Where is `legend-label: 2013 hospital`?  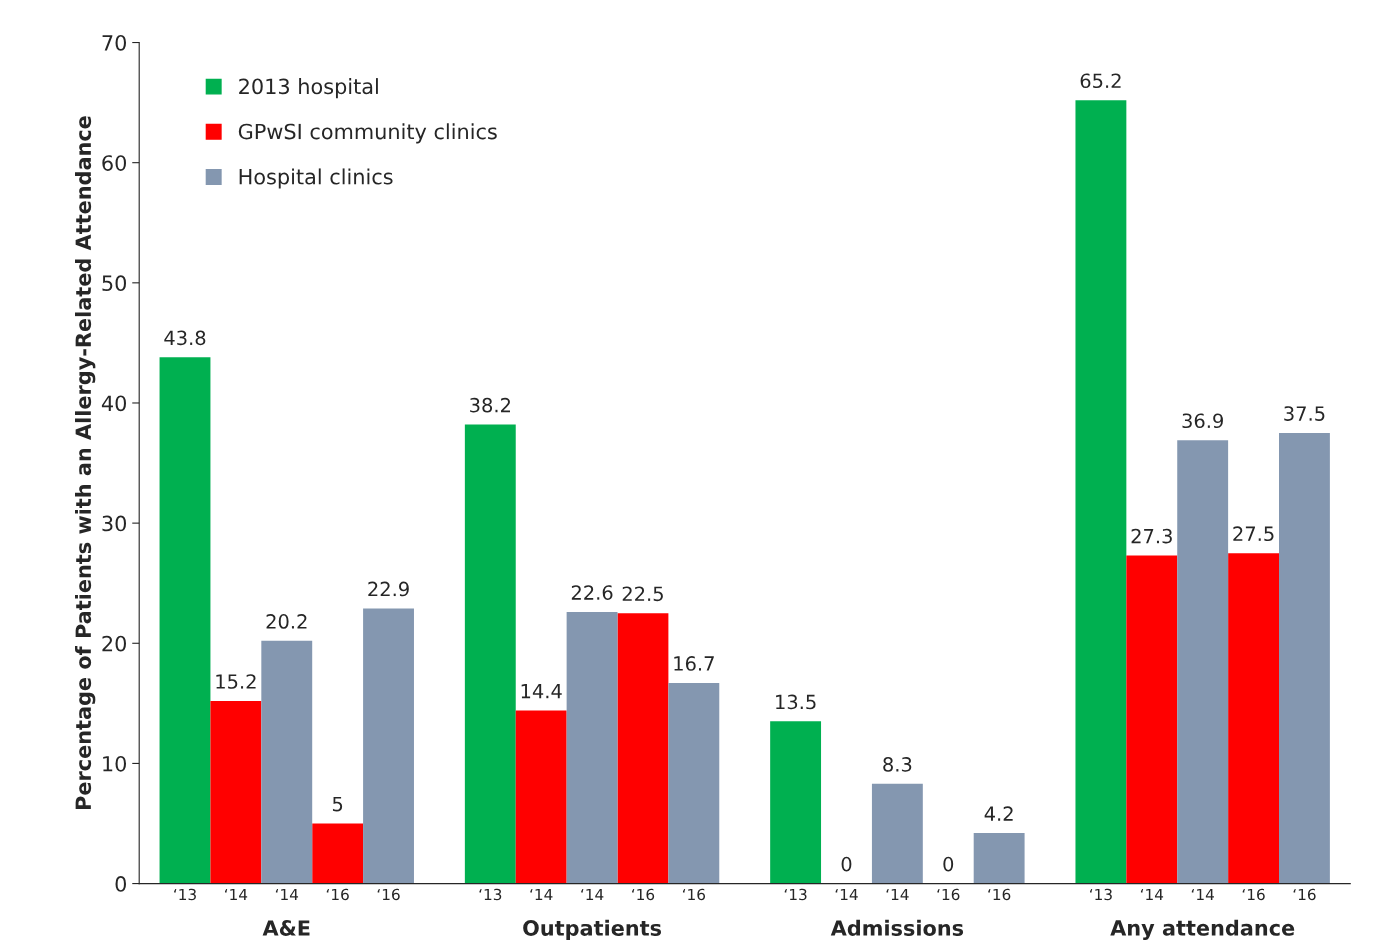
legend-label: 2013 hospital is located at coordinates (308, 88).